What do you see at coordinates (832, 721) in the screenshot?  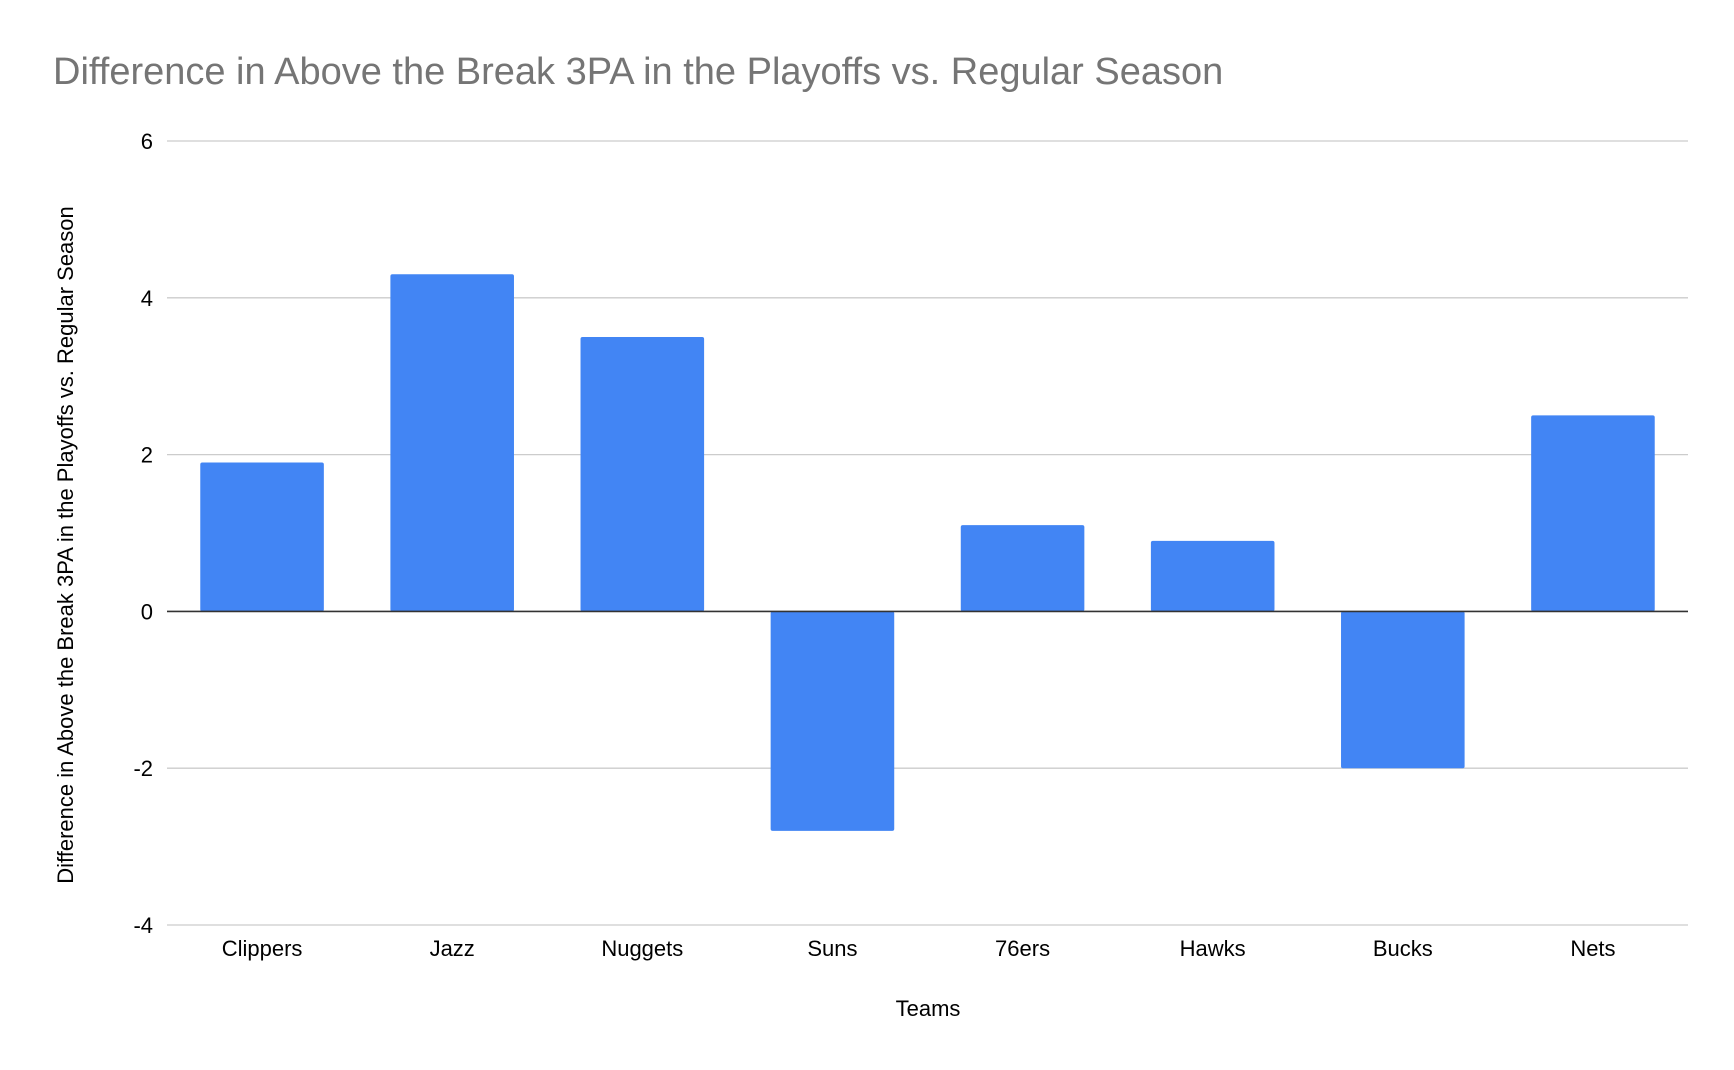 I see `bar-suns` at bounding box center [832, 721].